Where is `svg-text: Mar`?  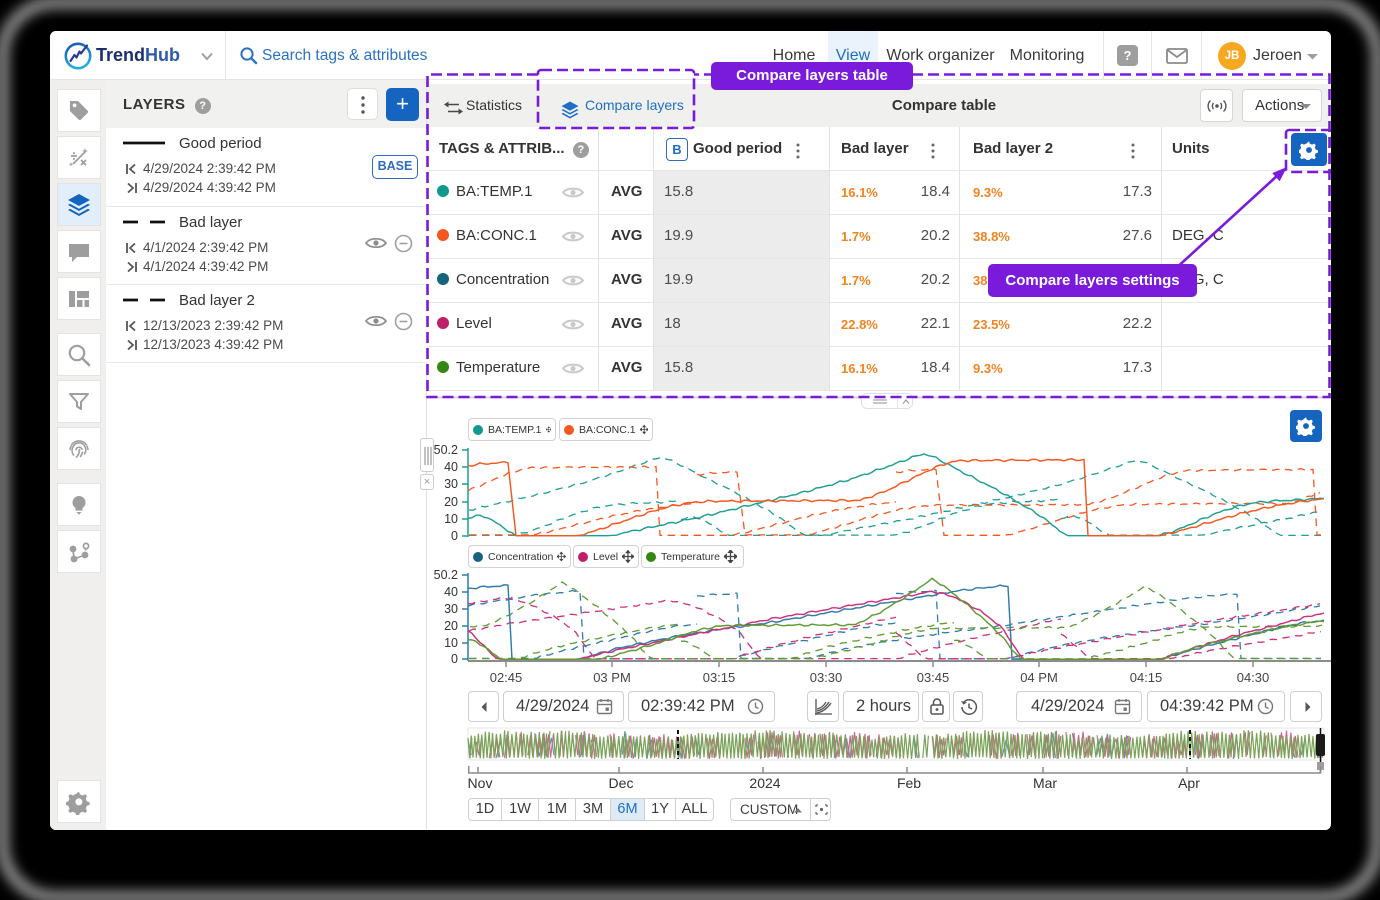 svg-text: Mar is located at coordinates (1045, 783).